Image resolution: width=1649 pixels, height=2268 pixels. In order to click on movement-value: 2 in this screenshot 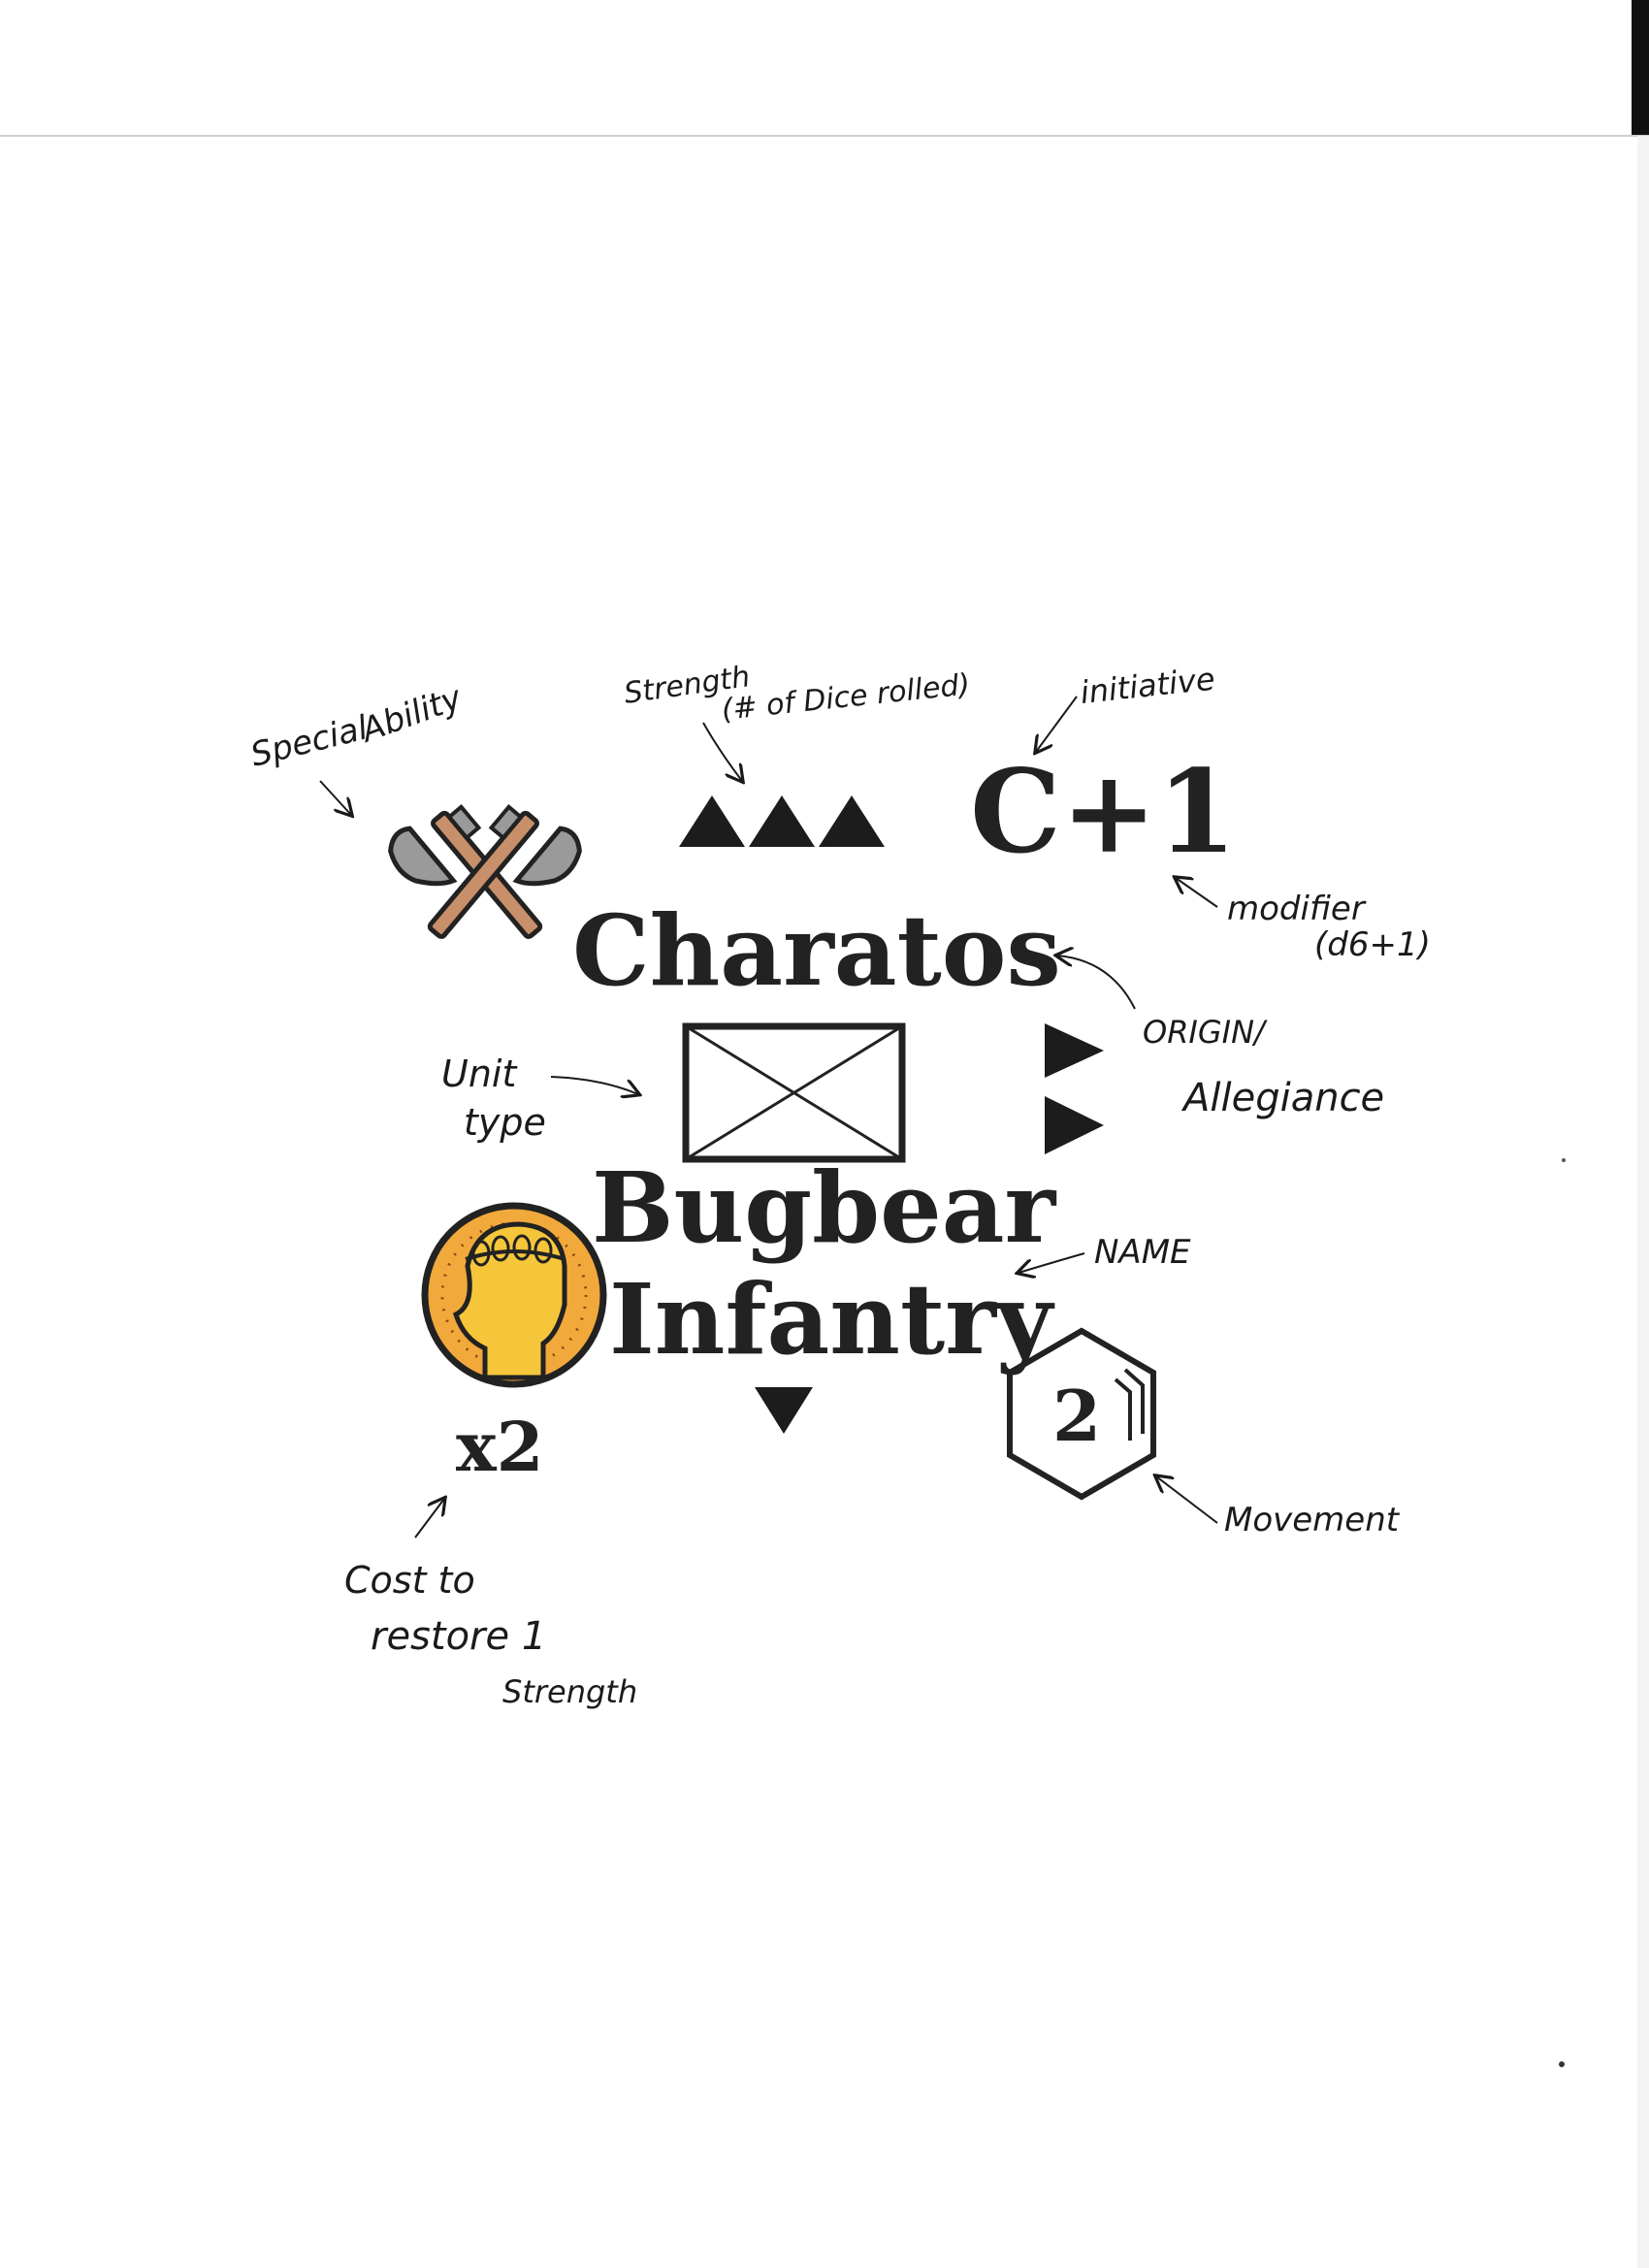, I will do `click(1076, 1416)`.